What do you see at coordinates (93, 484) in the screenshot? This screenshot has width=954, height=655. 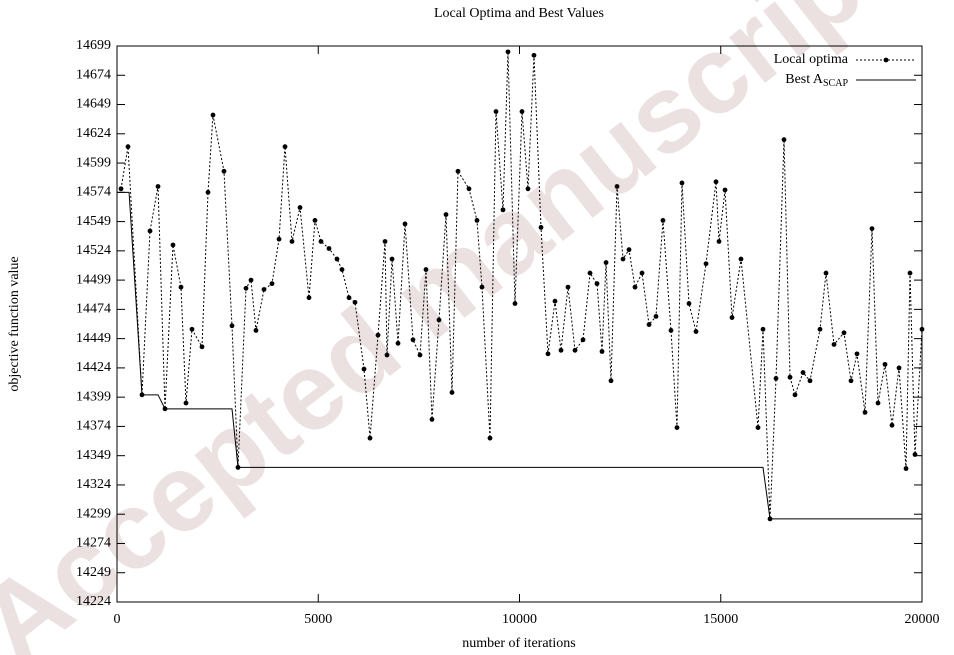 I see `y-tick-label: 14324` at bounding box center [93, 484].